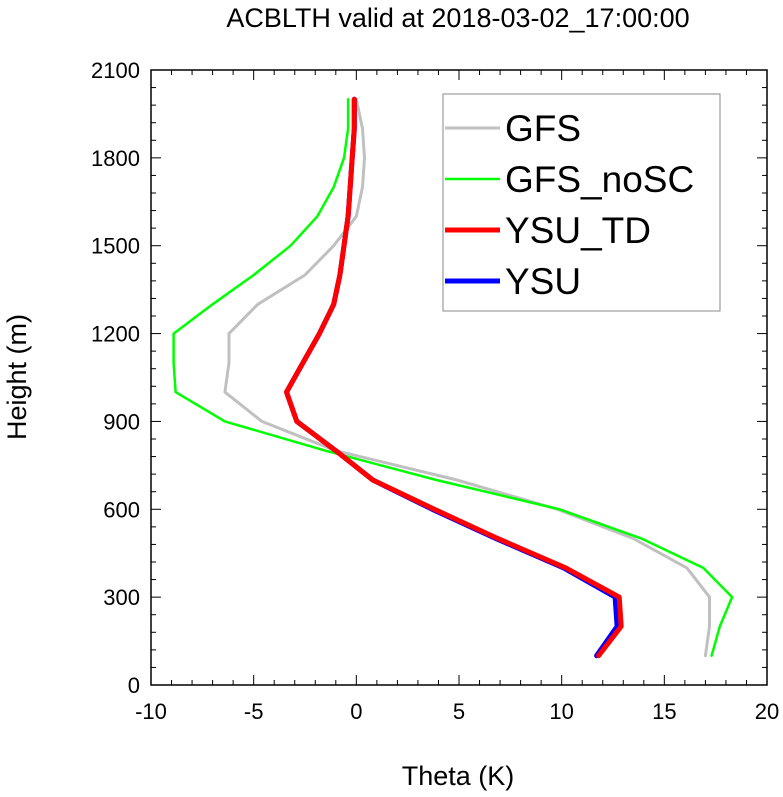 This screenshot has width=783, height=797. I want to click on x-tick-label: 15, so click(664, 711).